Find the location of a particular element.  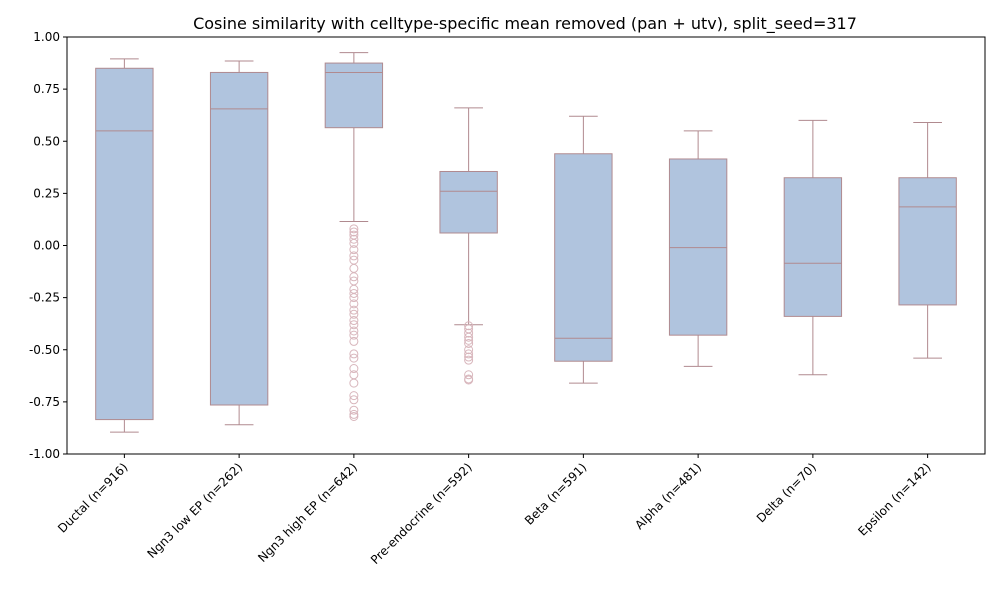

x-tick-label: Beta (n=591) is located at coordinates (555, 493).